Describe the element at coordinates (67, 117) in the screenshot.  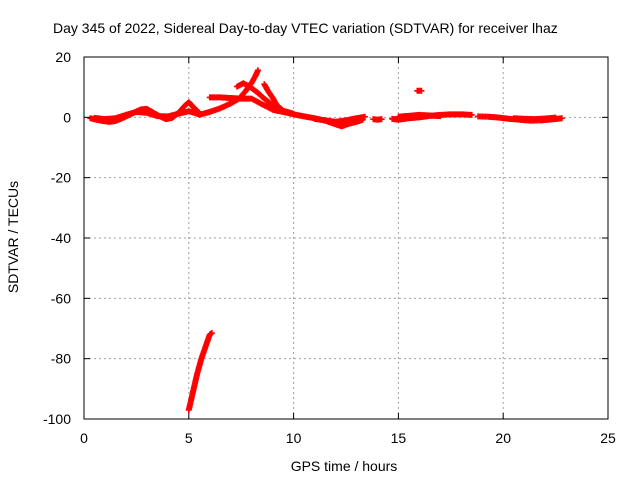
I see `y-tick-label: 0` at that location.